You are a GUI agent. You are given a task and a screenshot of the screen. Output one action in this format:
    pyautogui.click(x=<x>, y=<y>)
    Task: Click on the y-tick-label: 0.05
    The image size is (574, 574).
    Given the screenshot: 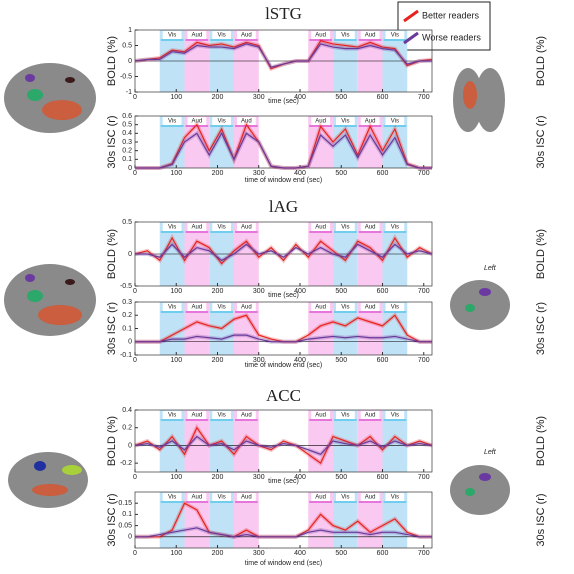 What is the action you would take?
    pyautogui.click(x=125, y=525)
    